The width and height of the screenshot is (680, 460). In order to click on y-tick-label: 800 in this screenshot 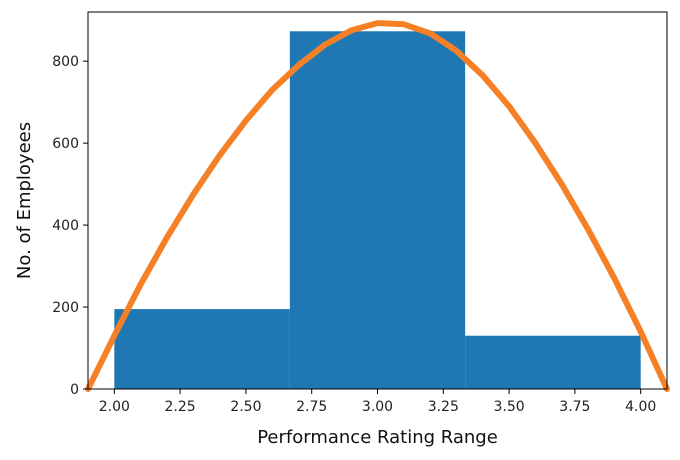, I will do `click(65, 62)`.